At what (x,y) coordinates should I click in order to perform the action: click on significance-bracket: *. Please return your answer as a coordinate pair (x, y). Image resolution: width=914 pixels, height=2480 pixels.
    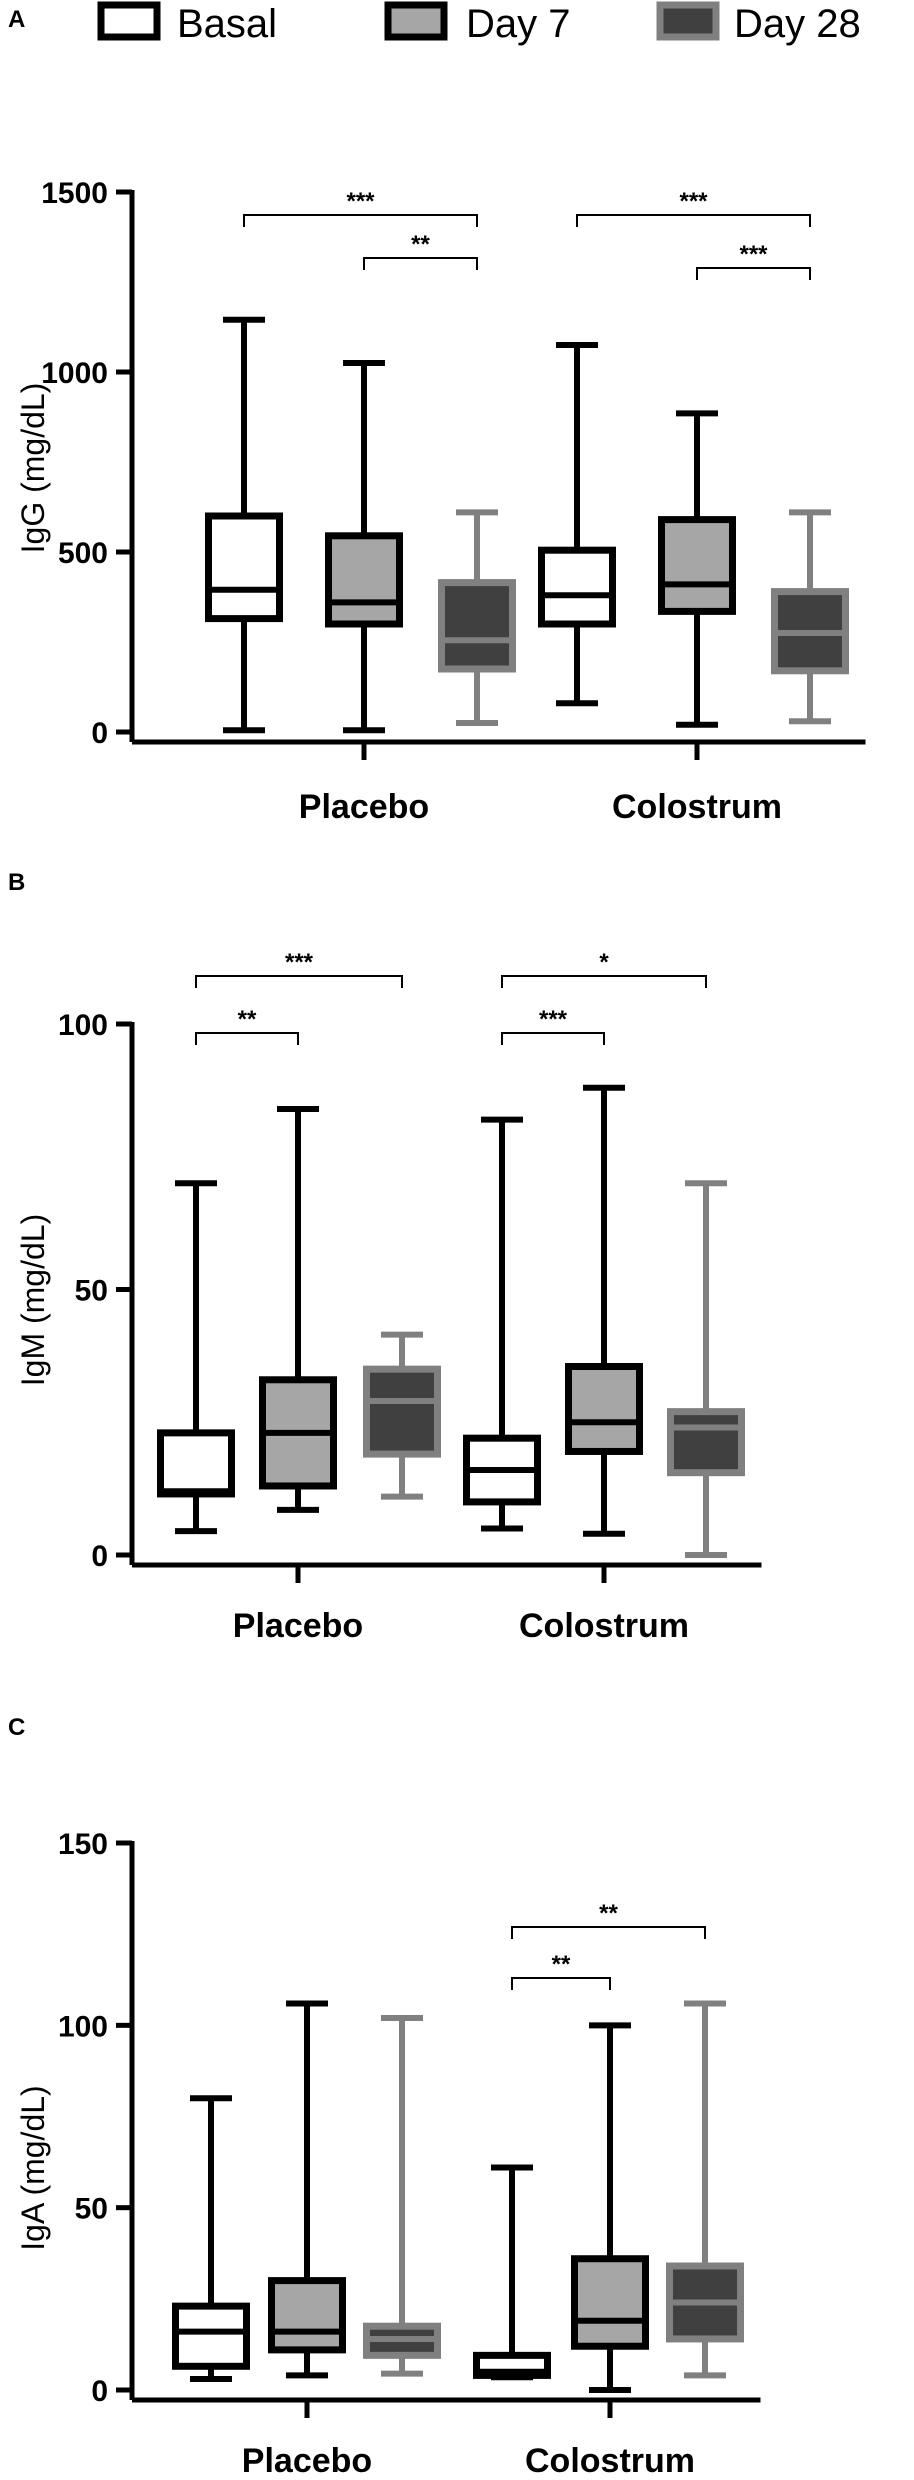
    Looking at the image, I should click on (604, 968).